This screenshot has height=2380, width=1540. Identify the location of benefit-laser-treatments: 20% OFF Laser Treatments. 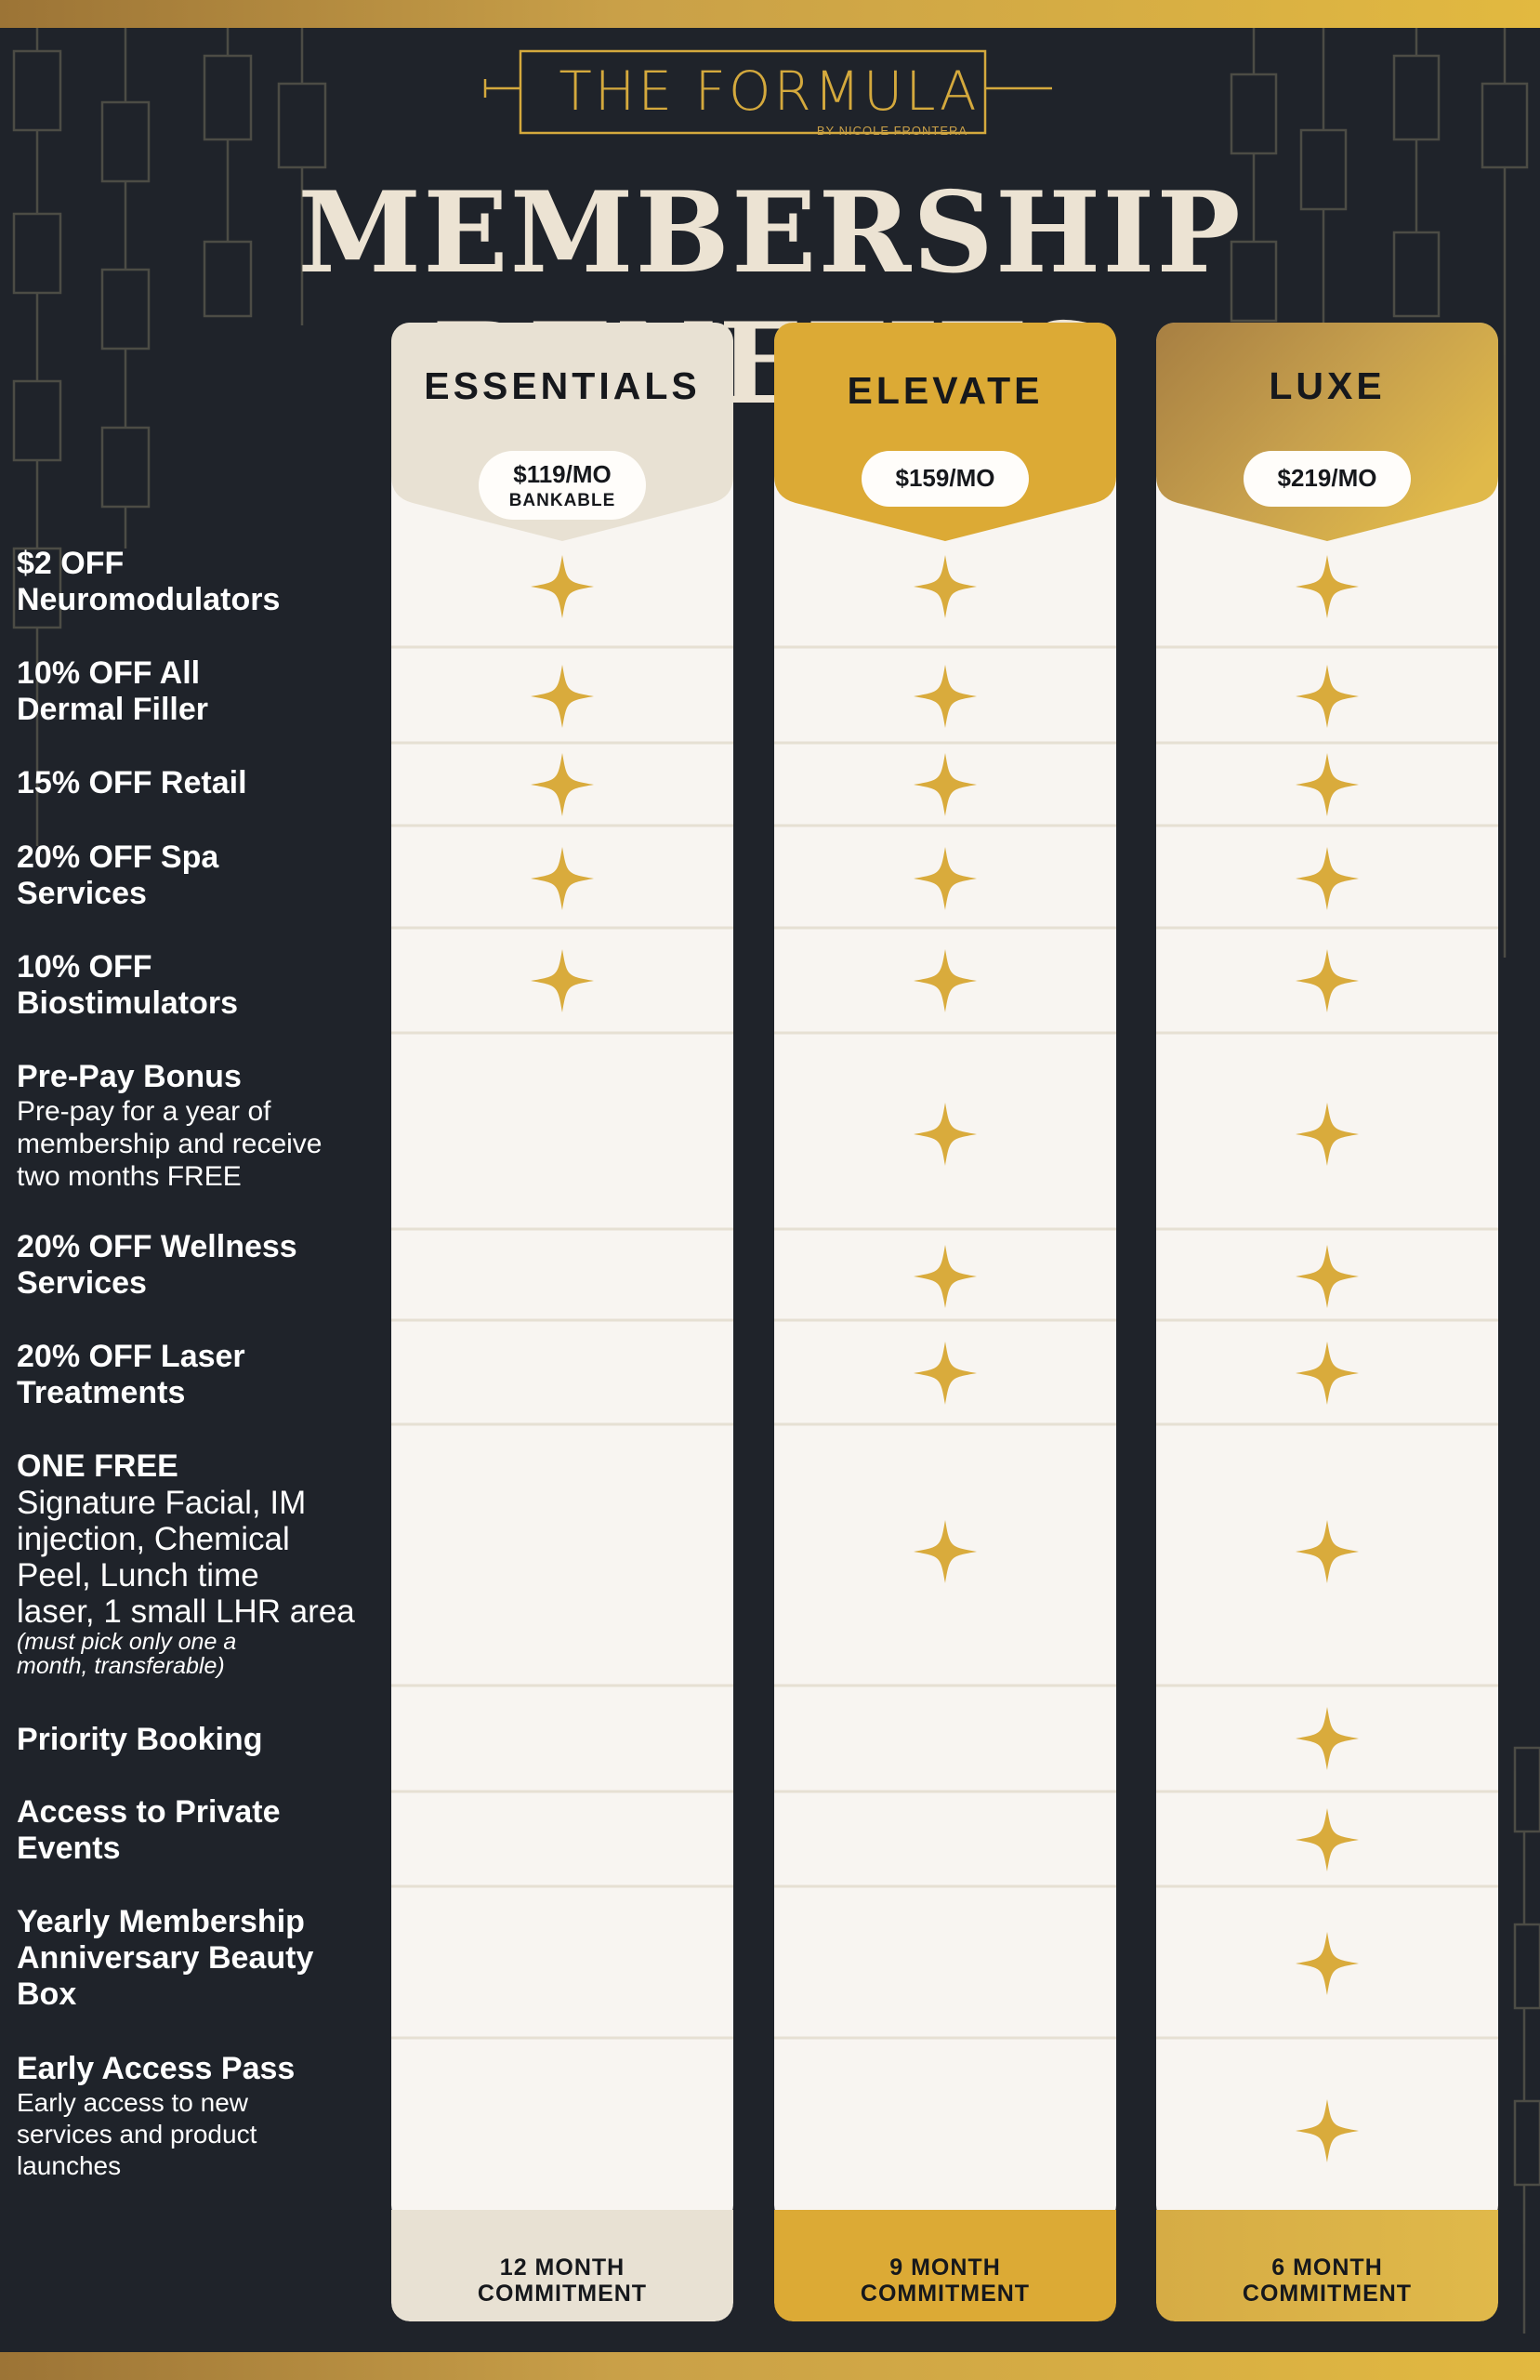
(203, 1375).